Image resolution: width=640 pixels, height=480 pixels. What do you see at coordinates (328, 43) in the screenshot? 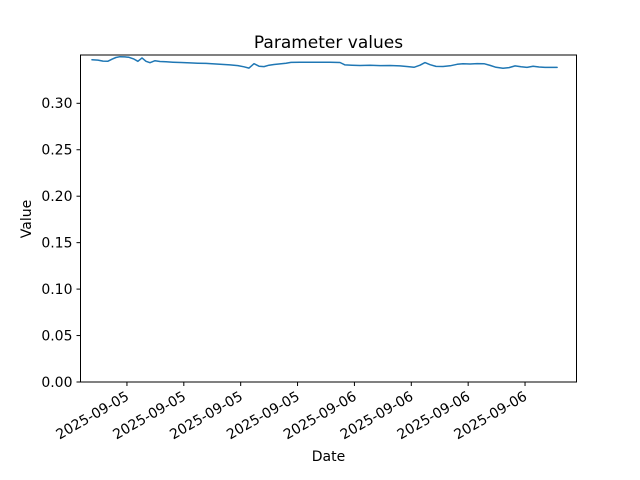
I see `chart-title: Parameter values` at bounding box center [328, 43].